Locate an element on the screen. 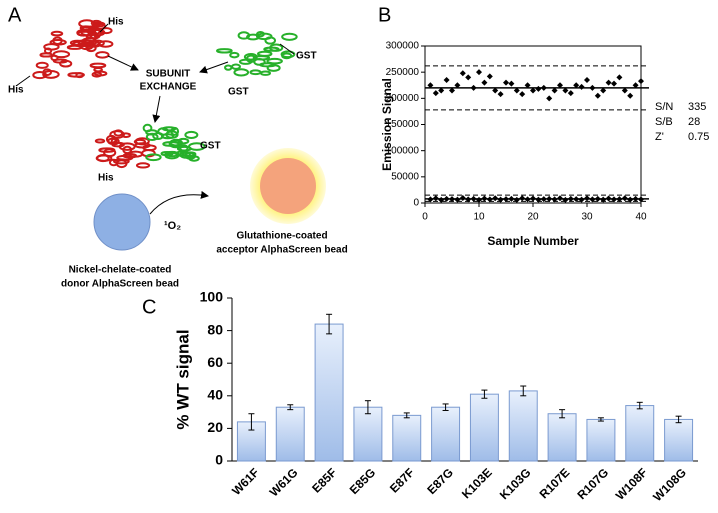 The width and height of the screenshot is (718, 513). y-tick-label: 300000 is located at coordinates (403, 46).